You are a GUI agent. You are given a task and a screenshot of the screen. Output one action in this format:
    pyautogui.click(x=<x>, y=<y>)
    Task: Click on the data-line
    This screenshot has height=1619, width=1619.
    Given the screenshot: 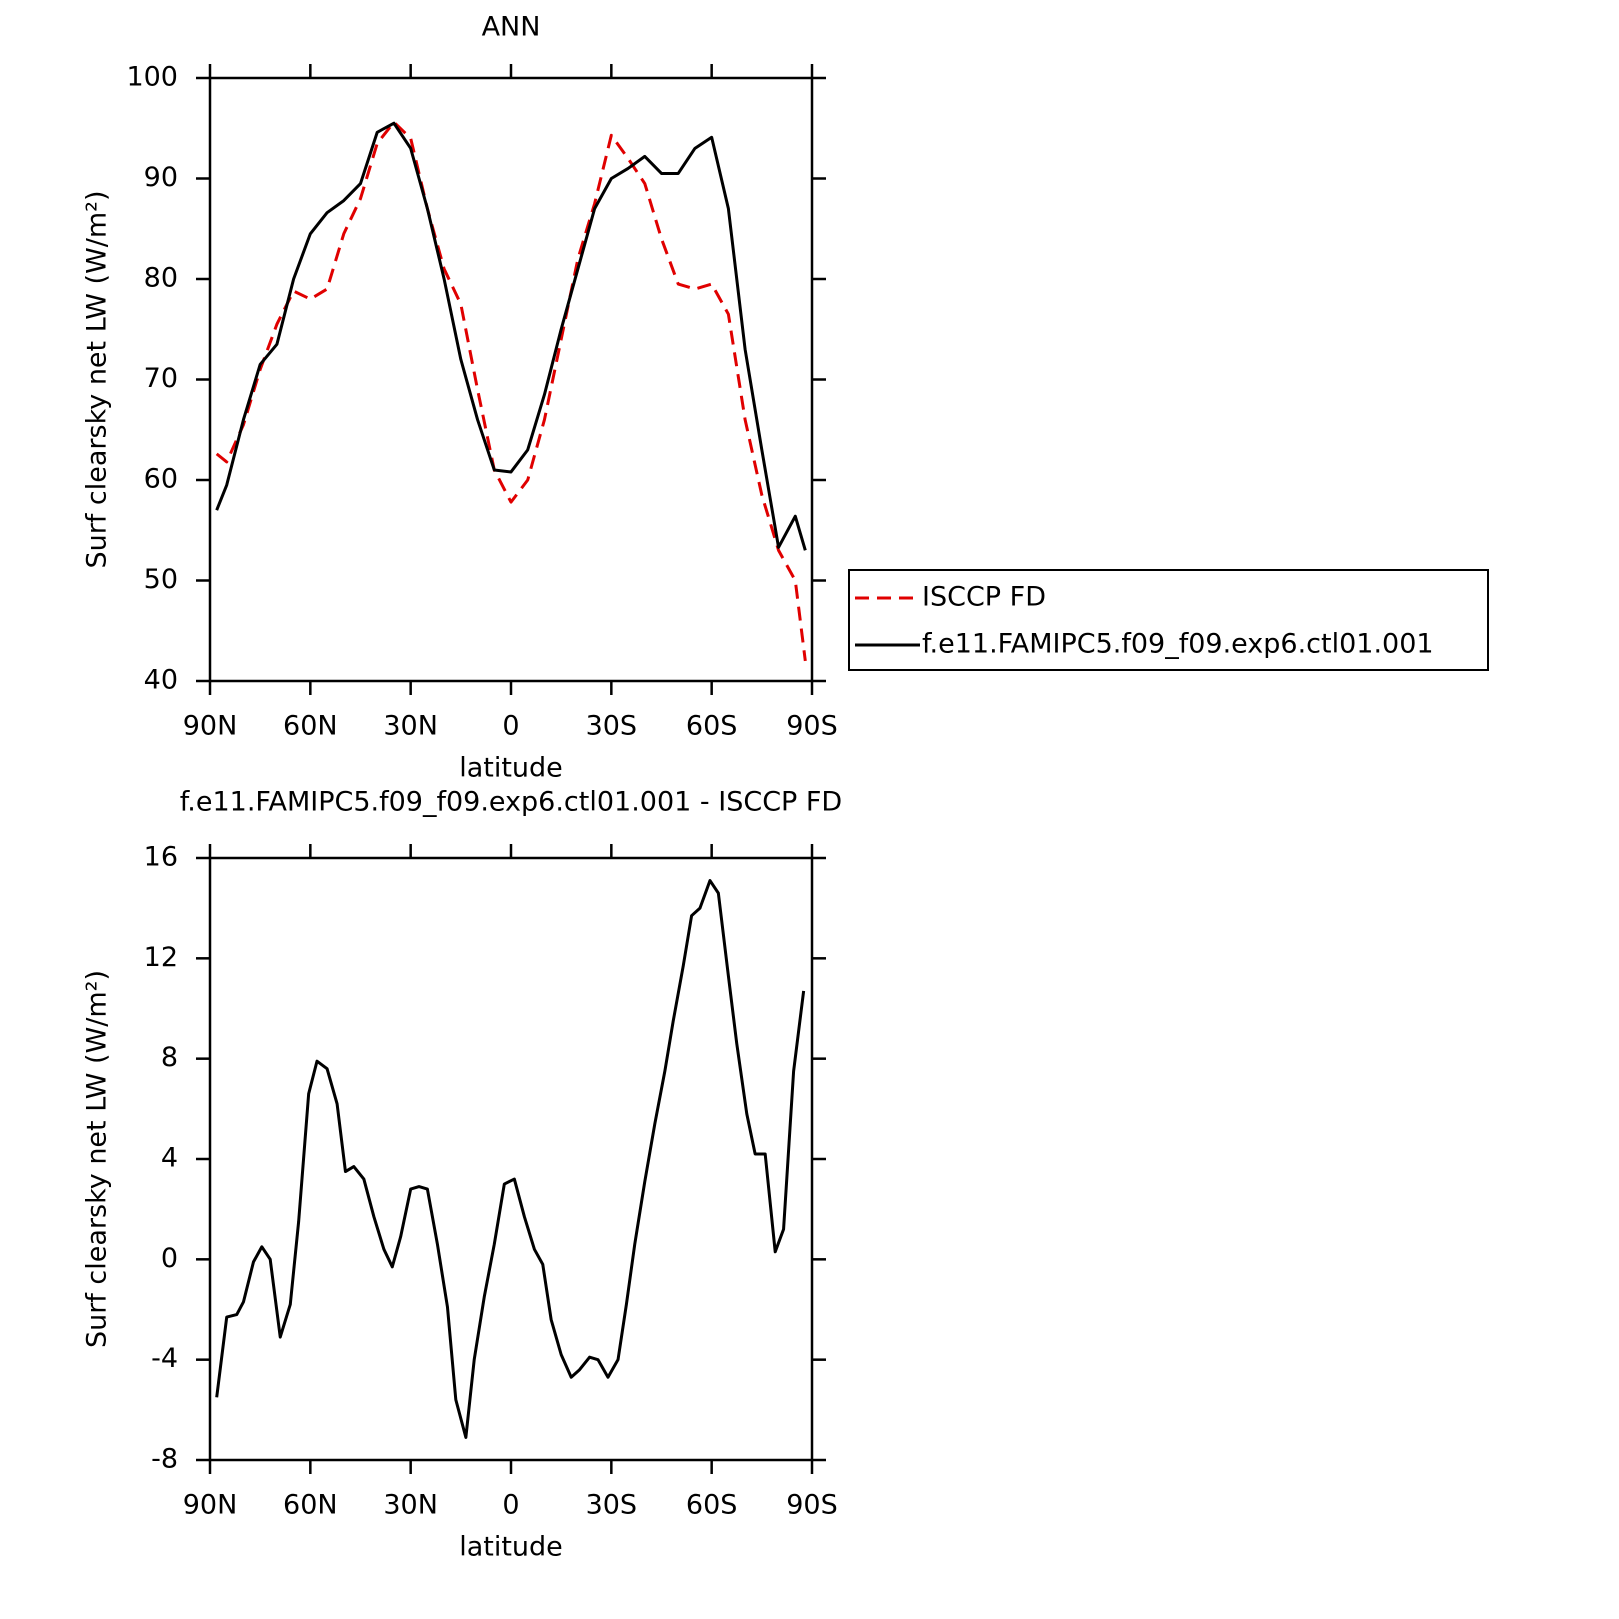 What is the action you would take?
    pyautogui.click(x=510, y=1159)
    